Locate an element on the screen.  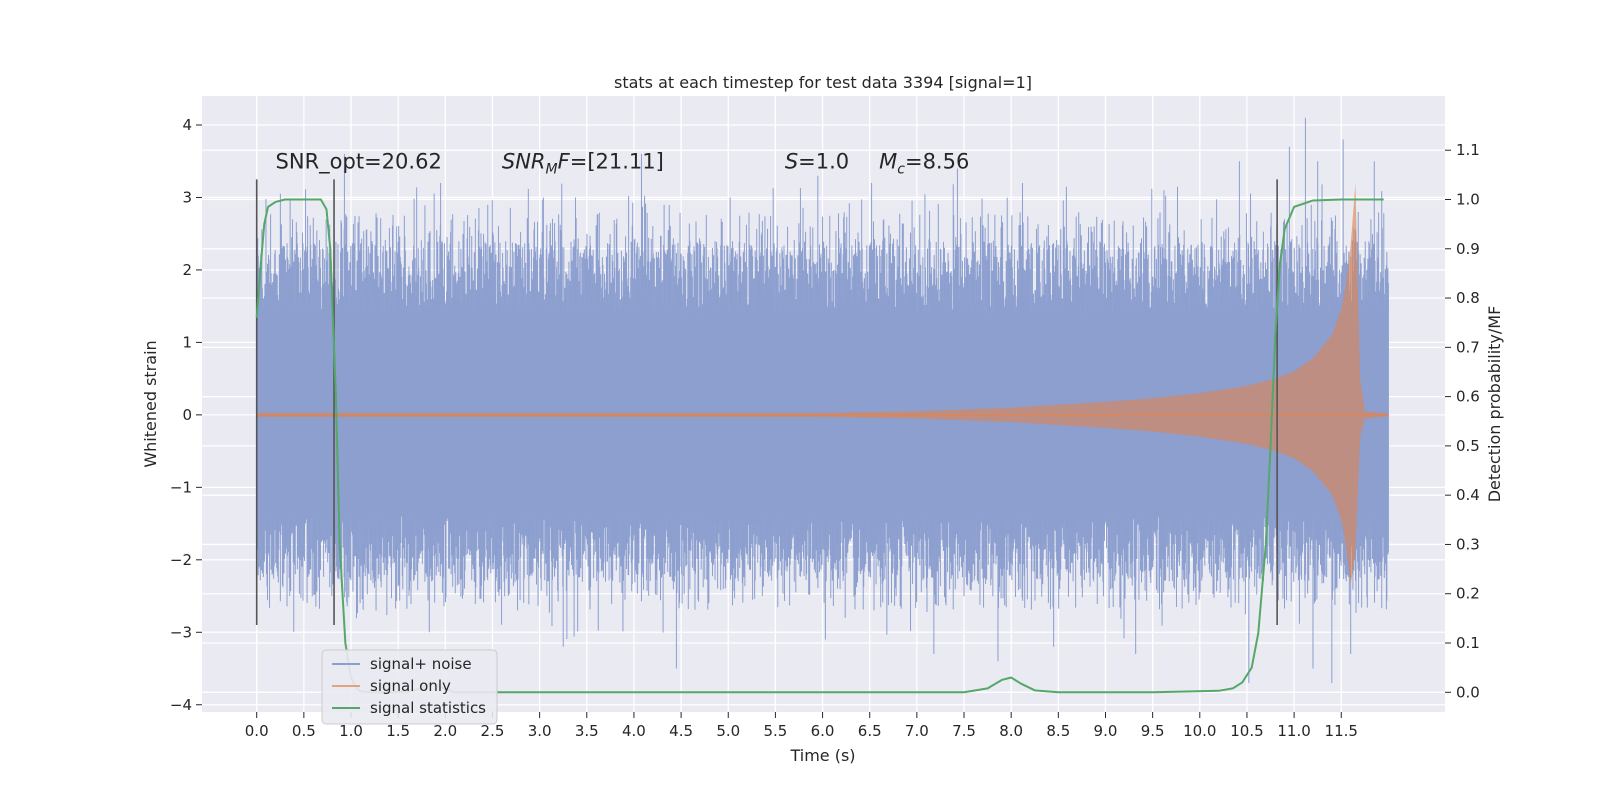
y-axis-label: Whitened strain is located at coordinates (150, 403).